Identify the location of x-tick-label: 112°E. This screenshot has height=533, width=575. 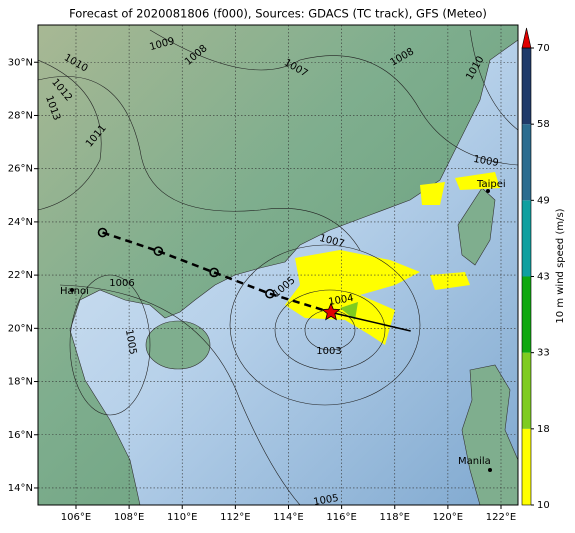
(235, 517).